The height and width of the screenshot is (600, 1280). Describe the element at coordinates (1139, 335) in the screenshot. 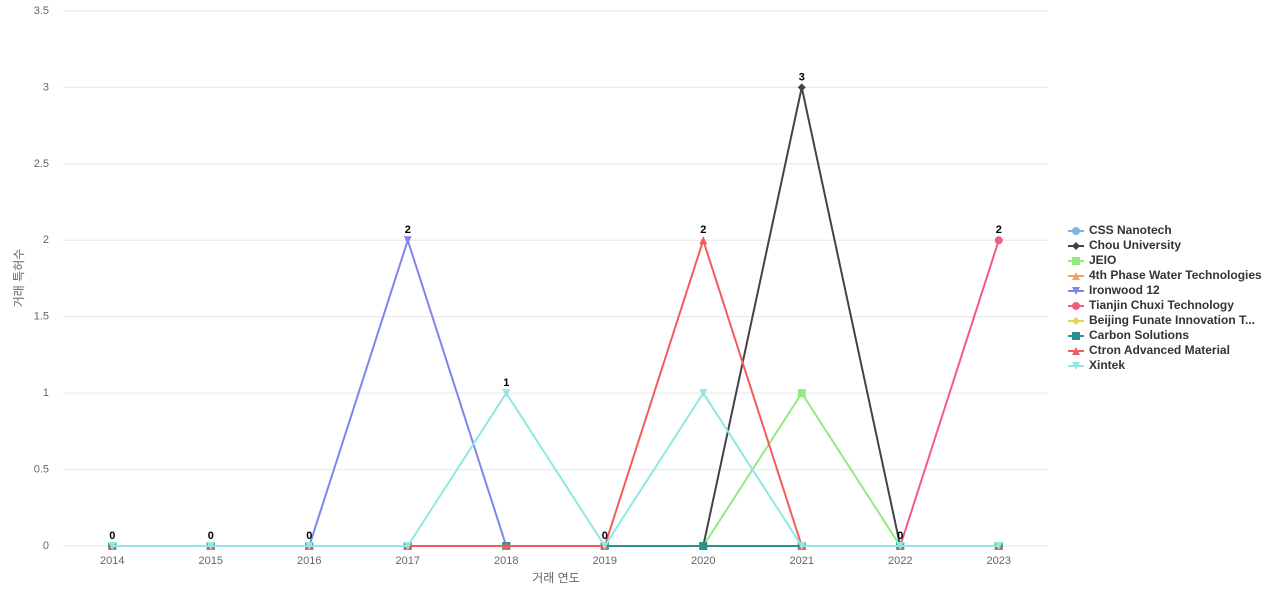

I see `legend-label: Carbon Solutions` at that location.